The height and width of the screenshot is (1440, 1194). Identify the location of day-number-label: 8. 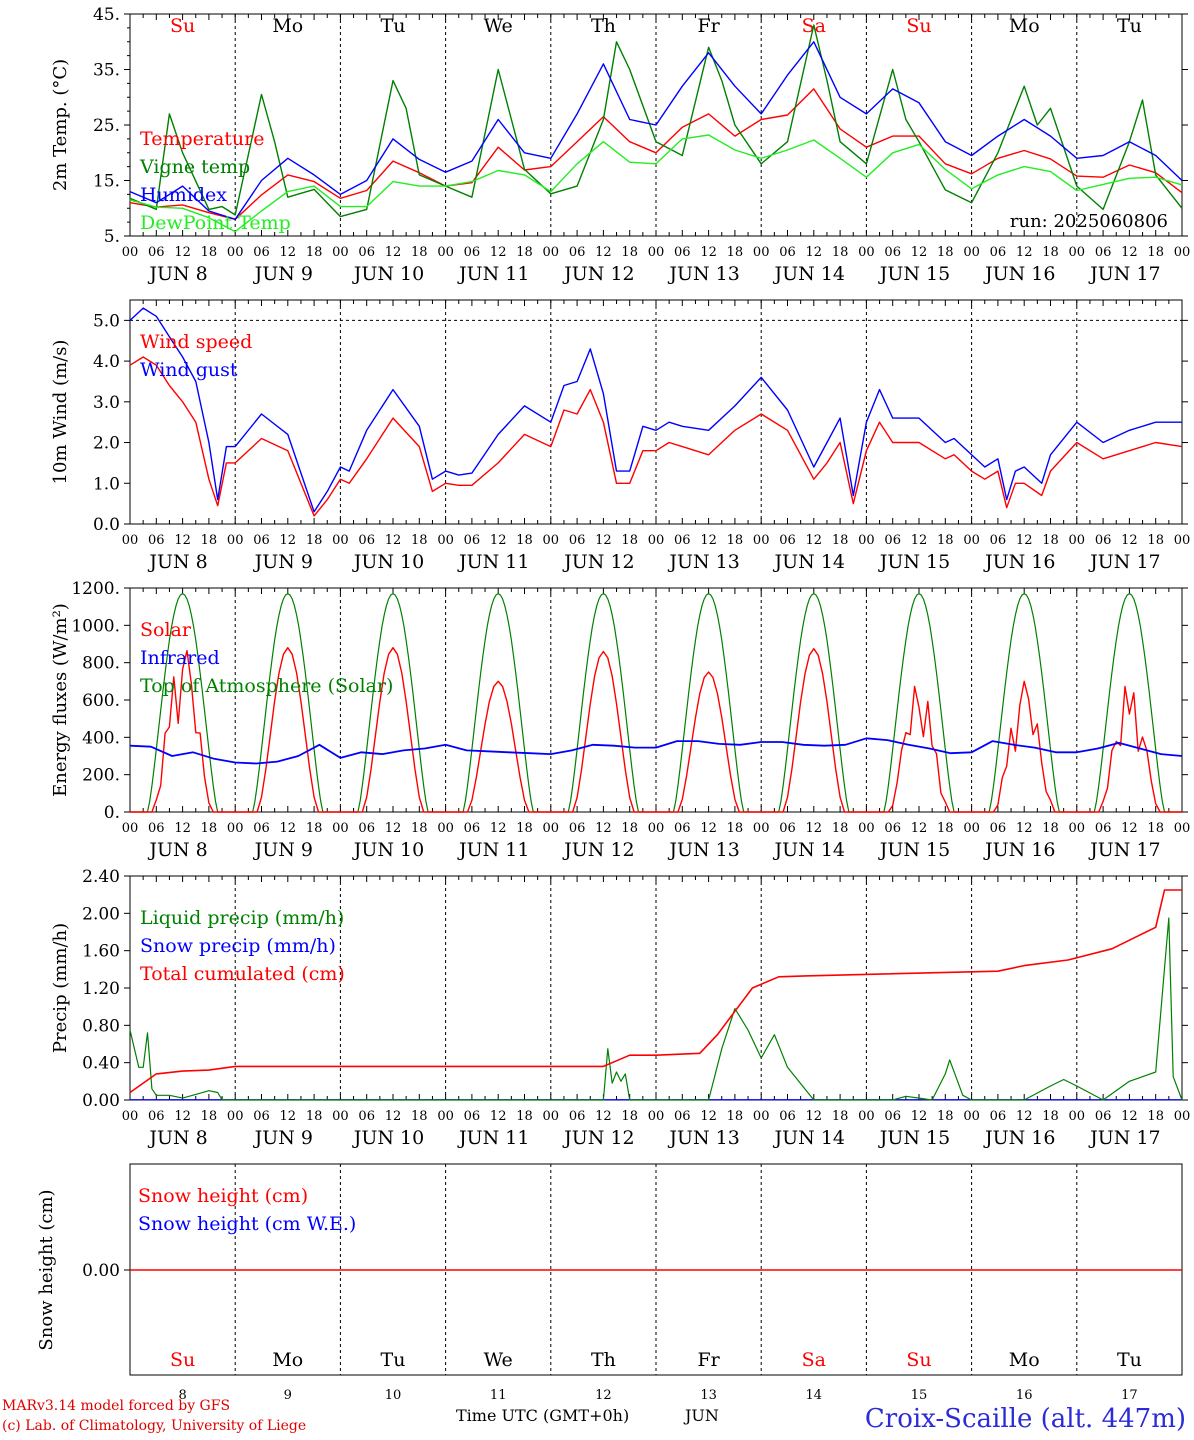
(182, 1395).